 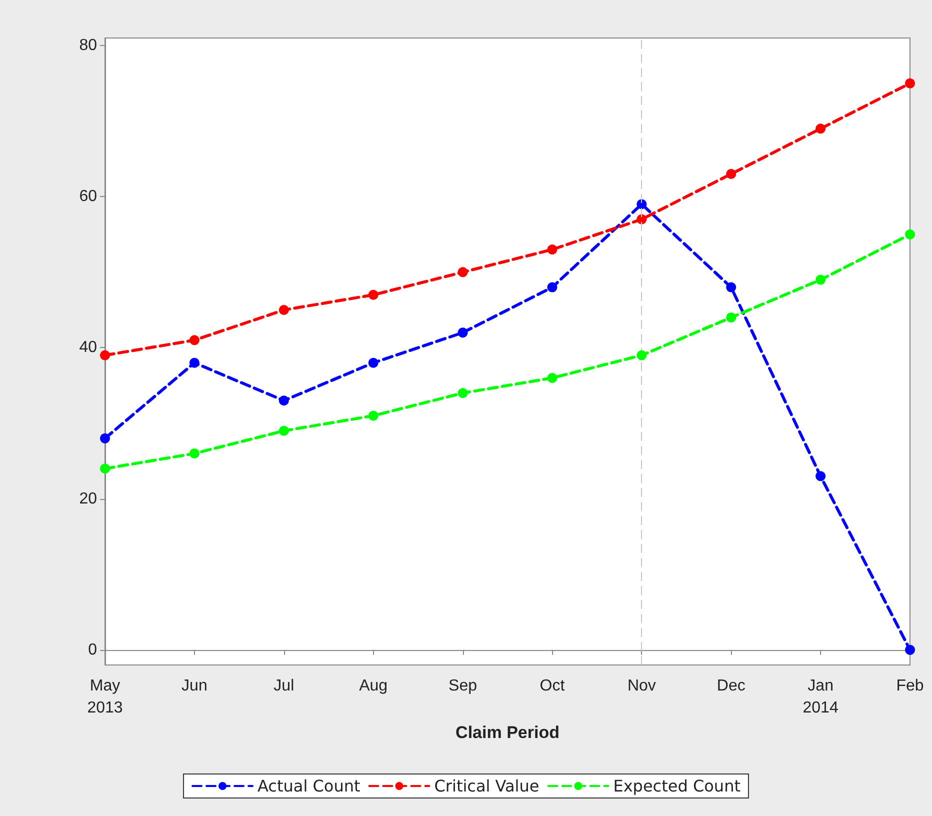 What do you see at coordinates (93, 649) in the screenshot?
I see `y-tick-label: 0` at bounding box center [93, 649].